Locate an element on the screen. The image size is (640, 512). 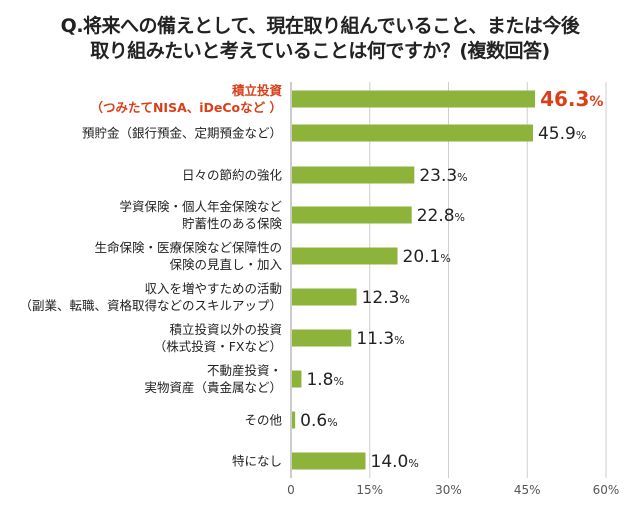
chart-title-line-1: Q.将来への備えとして、現在取り組んでいること、または今後 is located at coordinates (320, 26).